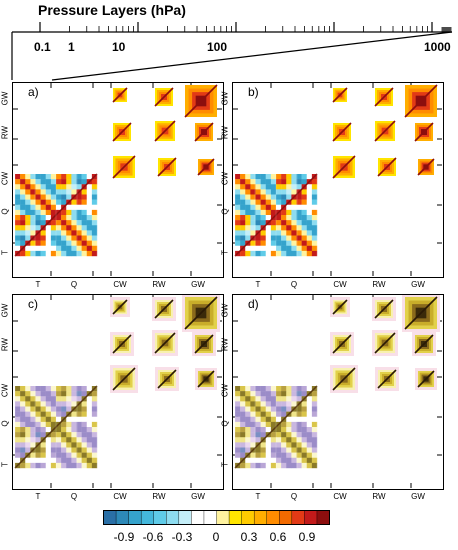 This screenshot has height=550, width=458. What do you see at coordinates (122, 344) in the screenshot?
I see `hydrometeor-diagonal` at bounding box center [122, 344].